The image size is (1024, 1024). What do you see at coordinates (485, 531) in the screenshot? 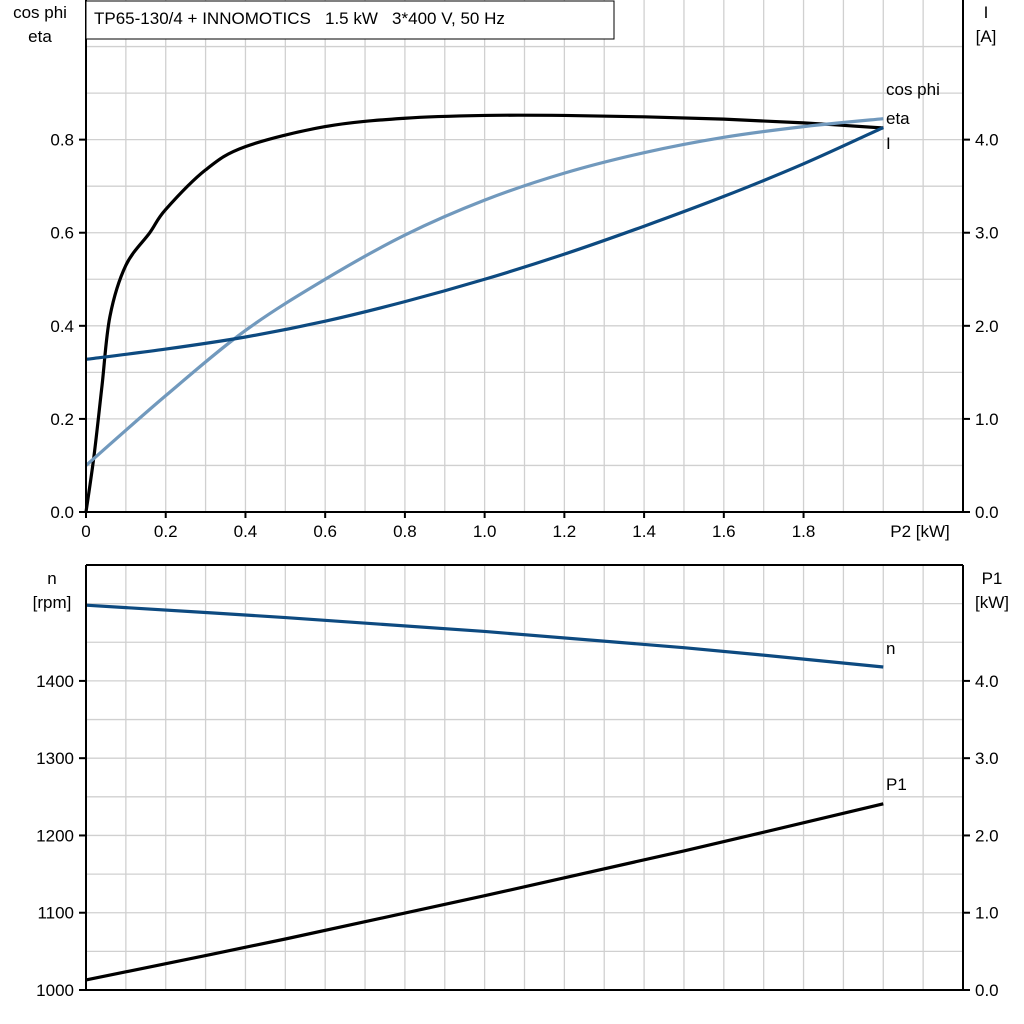
I see `x-tick-label: 1.0` at bounding box center [485, 531].